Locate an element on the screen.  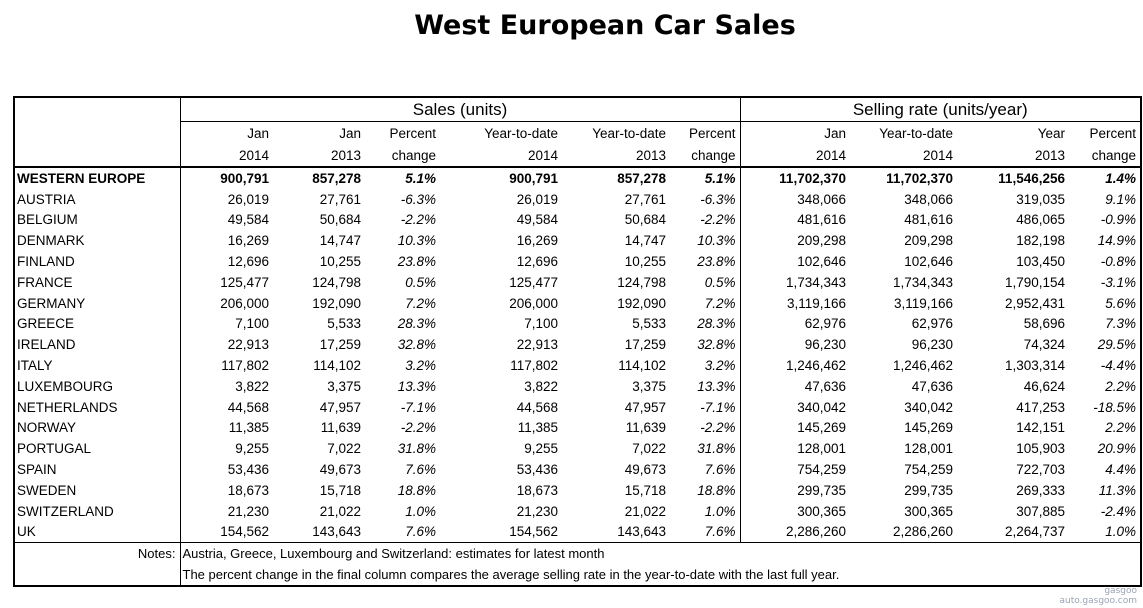
percent-cell: 13.3% is located at coordinates (416, 386).